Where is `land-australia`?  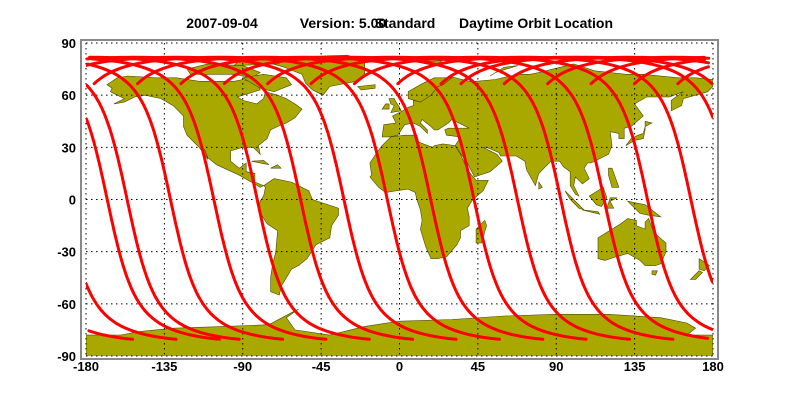
land-australia is located at coordinates (632, 242).